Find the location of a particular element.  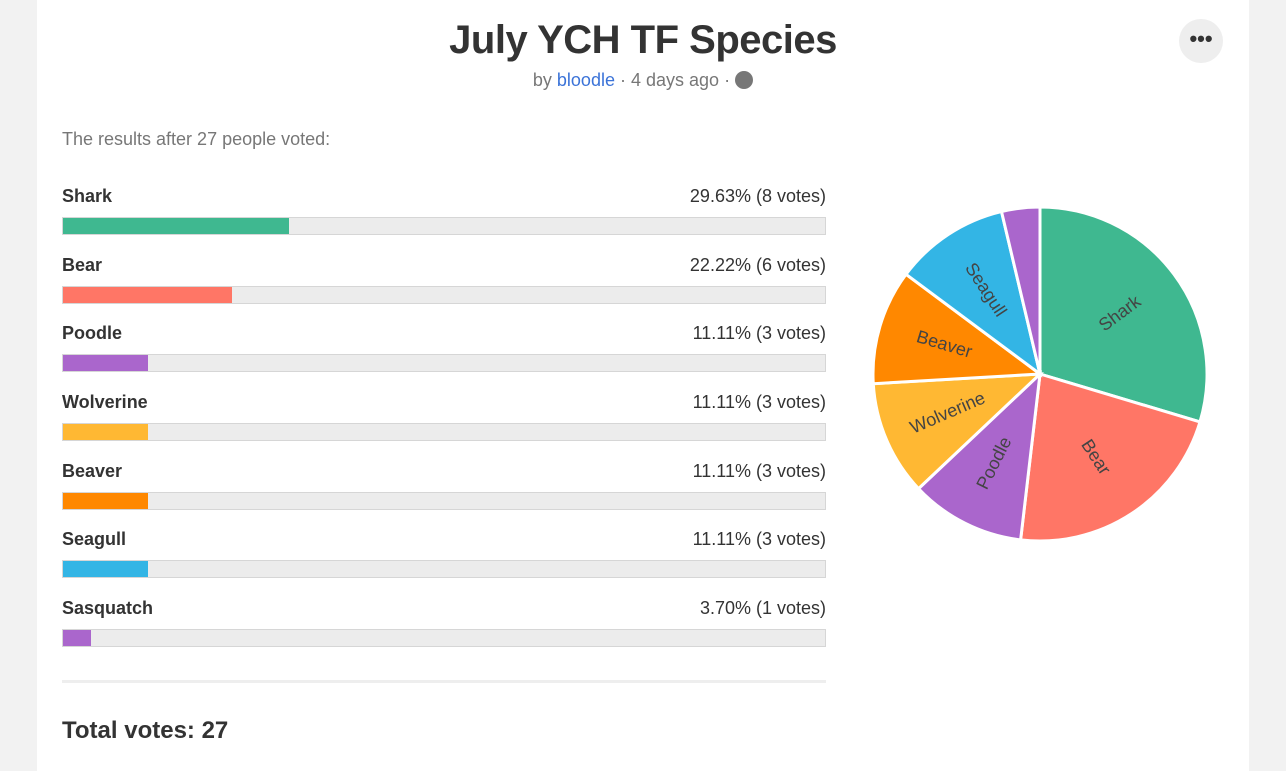

result-option: Beaver 11.11% (3 votes) is located at coordinates (444, 495).